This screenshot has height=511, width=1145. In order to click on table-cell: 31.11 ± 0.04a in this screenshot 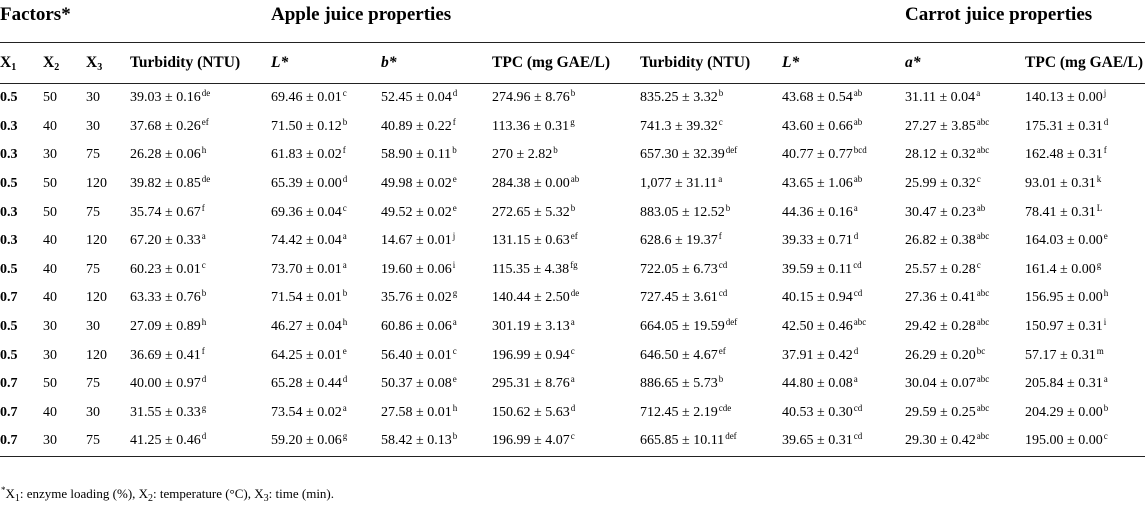, I will do `click(943, 97)`.